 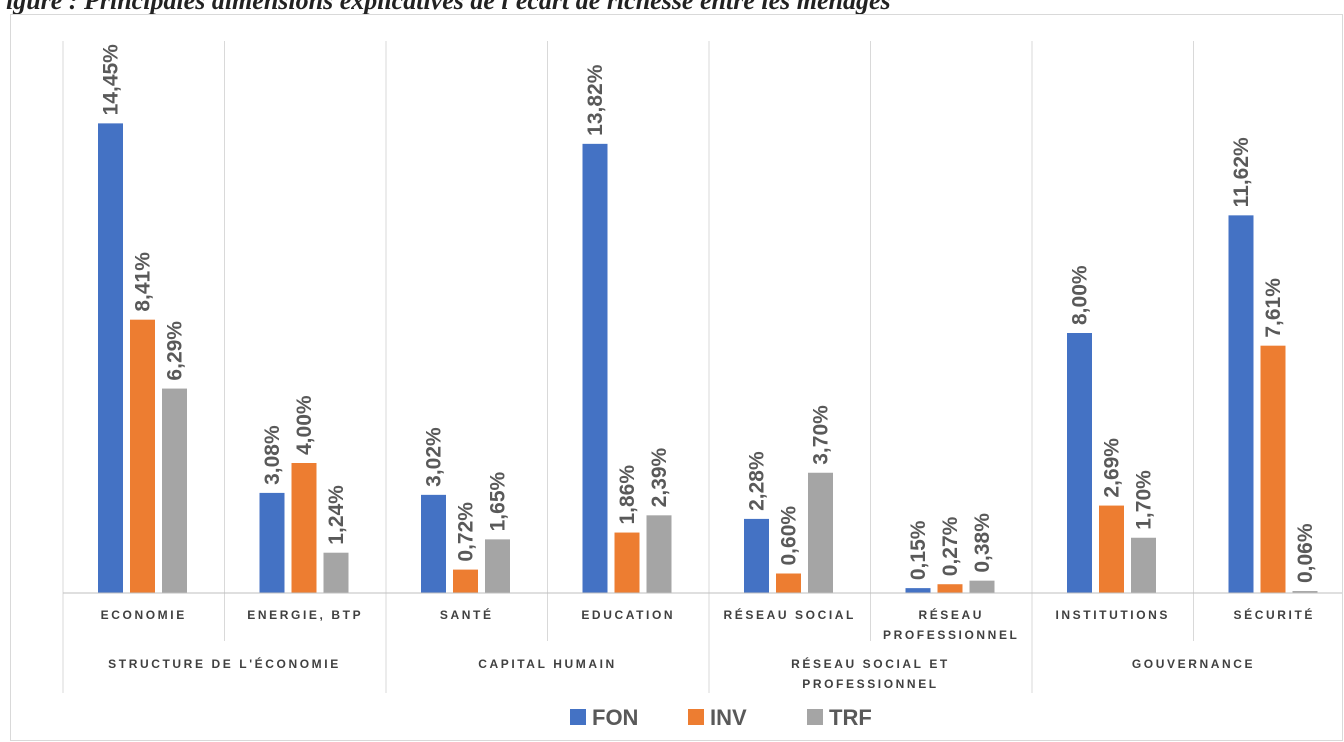 What do you see at coordinates (111, 80) in the screenshot?
I see `data-label: 14,45%` at bounding box center [111, 80].